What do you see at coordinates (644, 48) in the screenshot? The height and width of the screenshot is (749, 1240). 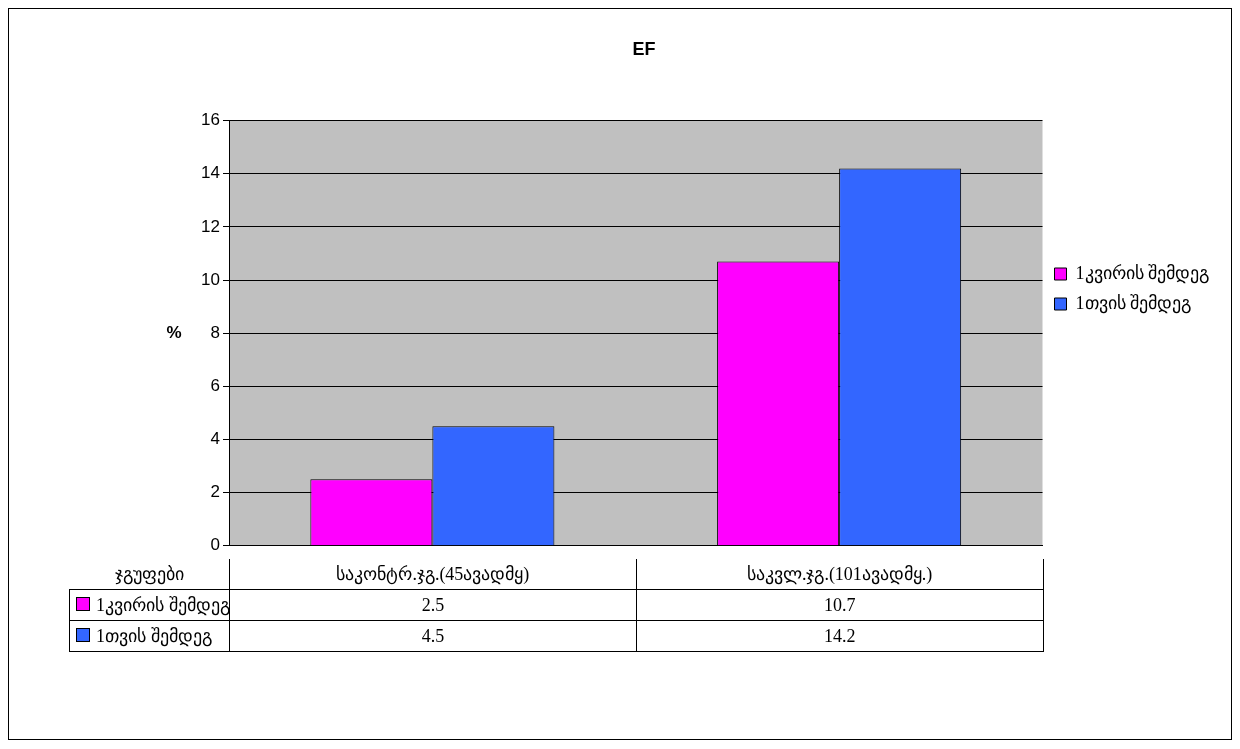 I see `chart-title: EF` at bounding box center [644, 48].